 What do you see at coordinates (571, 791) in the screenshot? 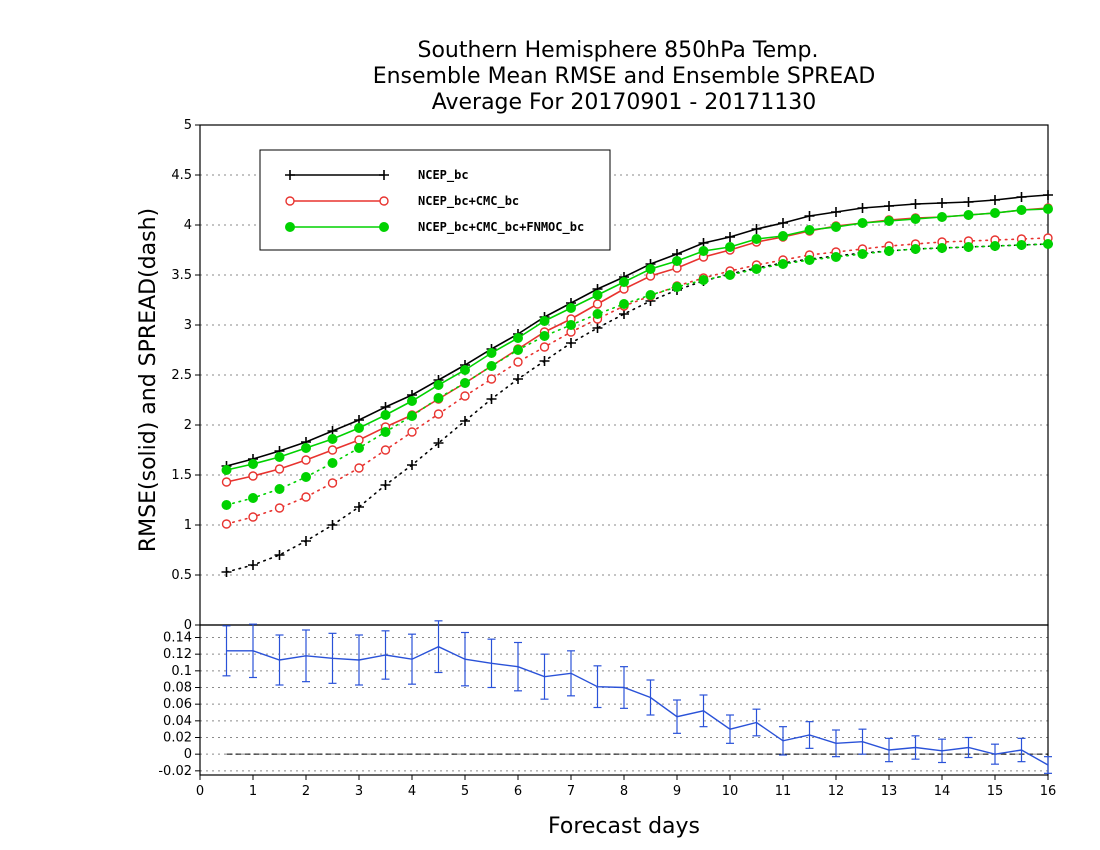
I see `x-tick-label: 7` at bounding box center [571, 791].